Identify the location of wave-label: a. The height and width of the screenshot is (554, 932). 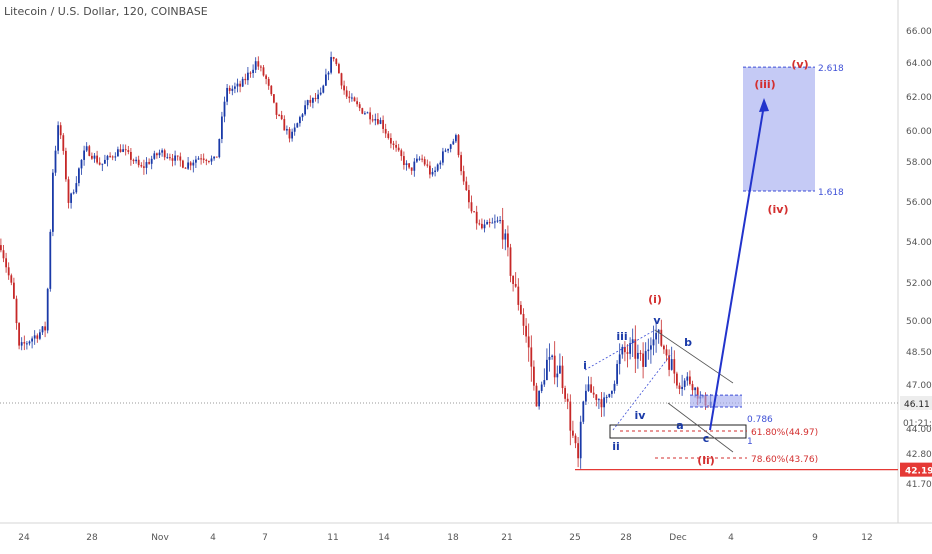
(679, 425).